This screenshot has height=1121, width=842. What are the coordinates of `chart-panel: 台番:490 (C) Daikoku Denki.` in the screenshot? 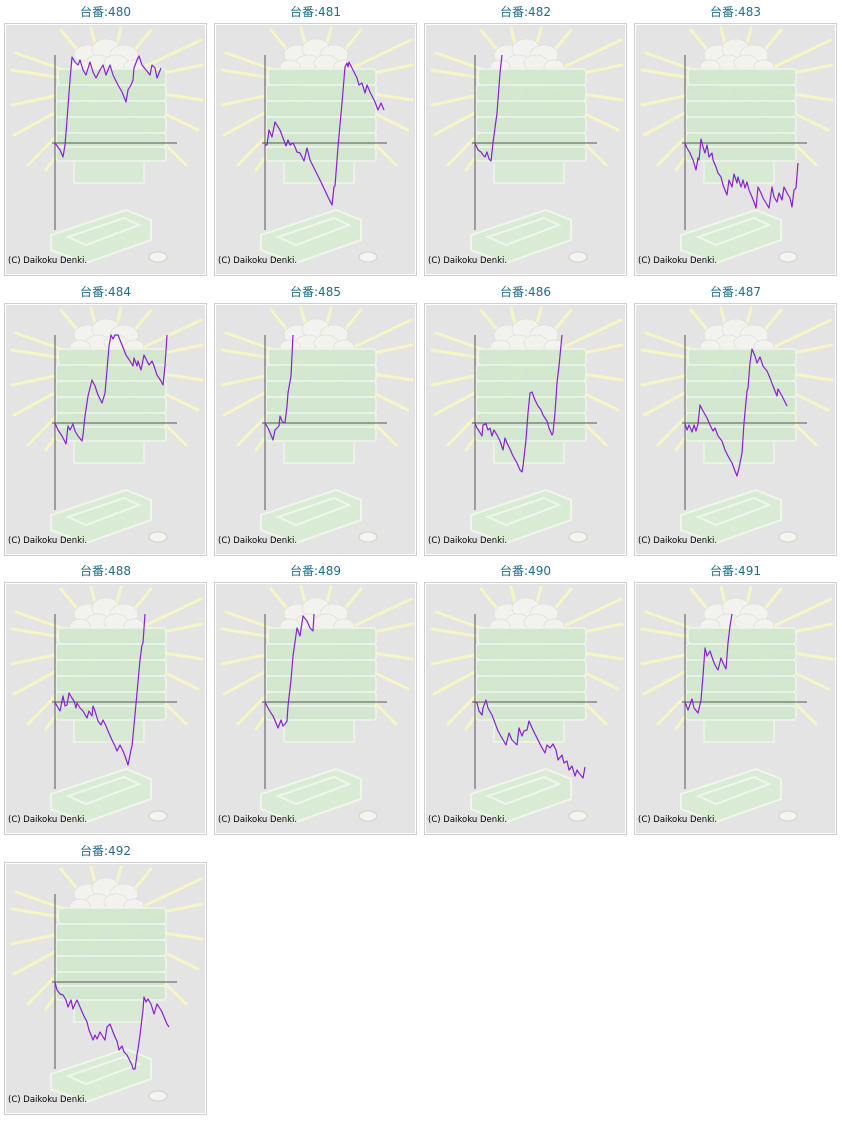 It's located at (525, 697).